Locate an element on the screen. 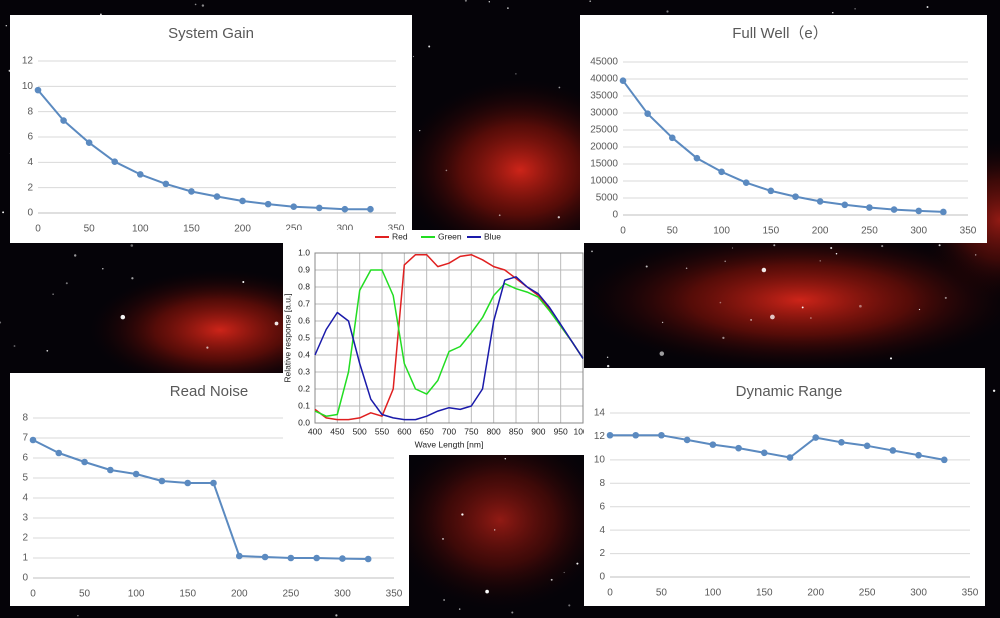 This screenshot has width=1000, height=618. y-tick-label: 0.1 is located at coordinates (304, 405).